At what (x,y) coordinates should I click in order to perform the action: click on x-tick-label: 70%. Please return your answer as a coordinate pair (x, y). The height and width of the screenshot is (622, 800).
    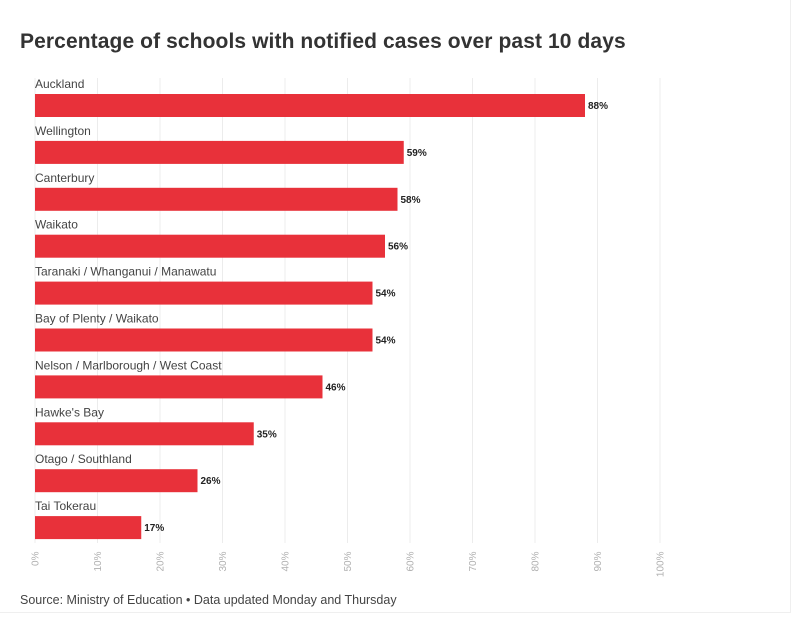
    Looking at the image, I should click on (473, 561).